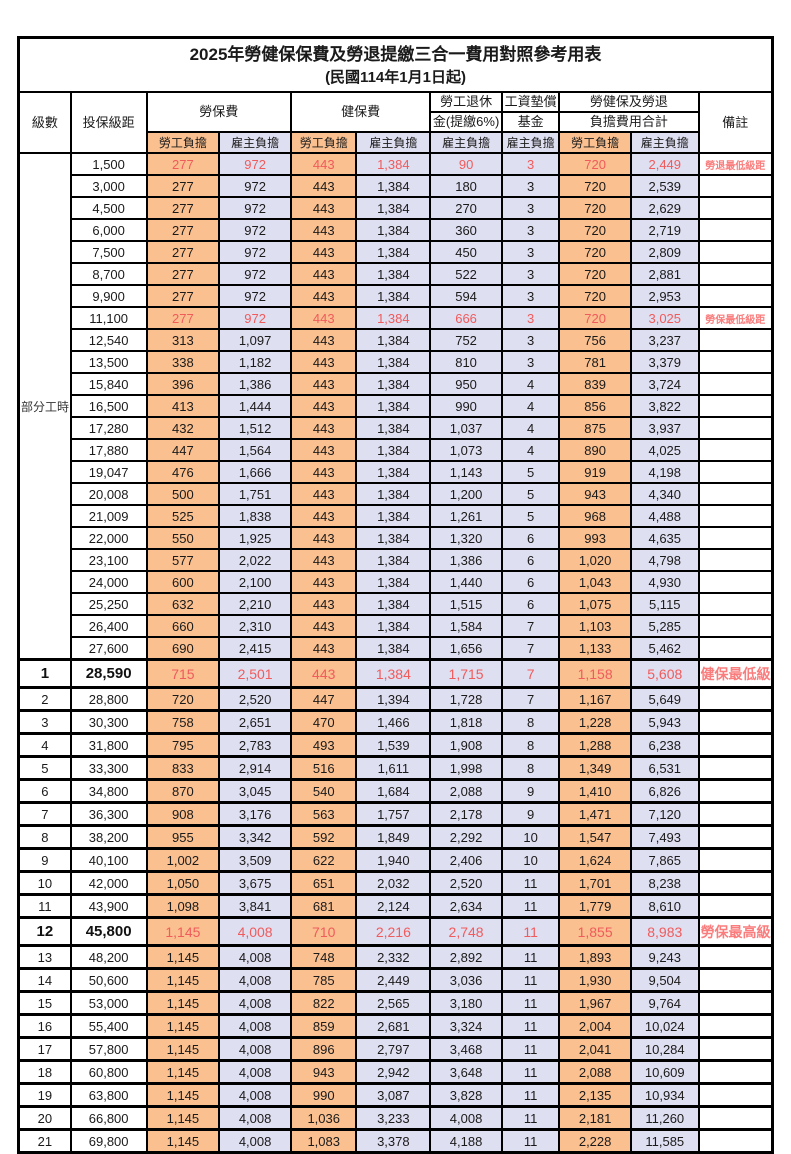 The height and width of the screenshot is (1154, 791). What do you see at coordinates (466, 791) in the screenshot?
I see `cell-pension: 2,088` at bounding box center [466, 791].